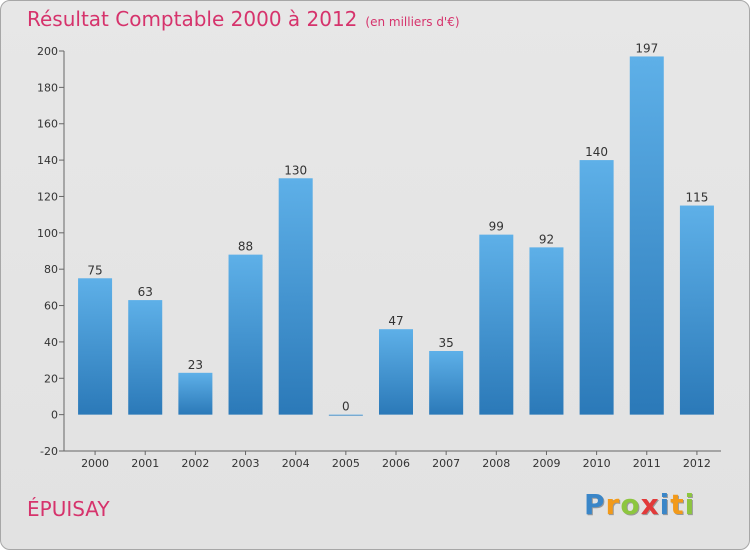  What do you see at coordinates (595, 504) in the screenshot?
I see `logo-letter: P` at bounding box center [595, 504].